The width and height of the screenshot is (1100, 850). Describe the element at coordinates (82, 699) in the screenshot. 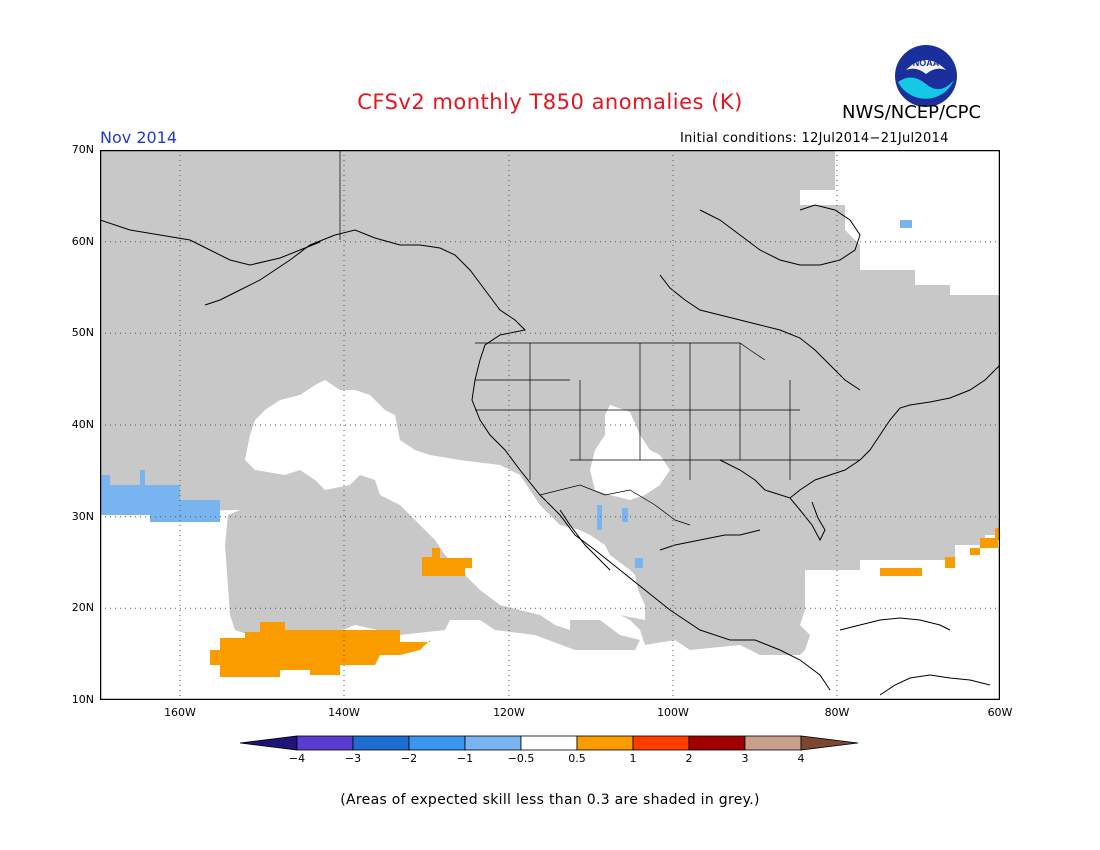

I see `lat-label: 10N` at that location.